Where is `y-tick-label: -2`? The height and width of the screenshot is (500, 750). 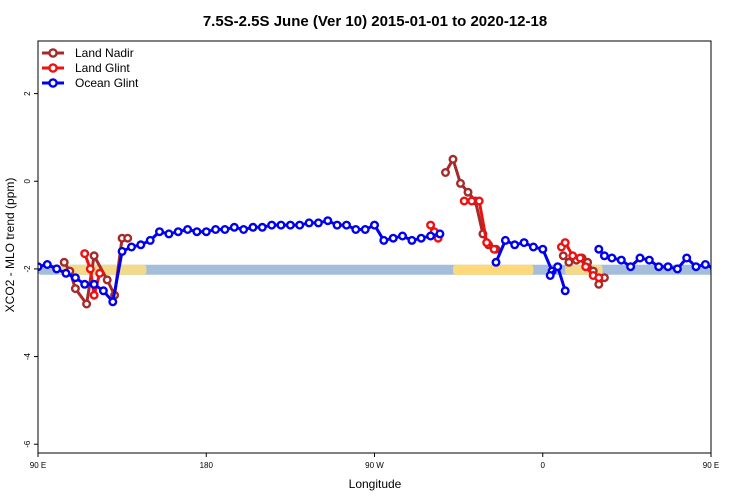 y-tick-label: -2 is located at coordinates (27, 269).